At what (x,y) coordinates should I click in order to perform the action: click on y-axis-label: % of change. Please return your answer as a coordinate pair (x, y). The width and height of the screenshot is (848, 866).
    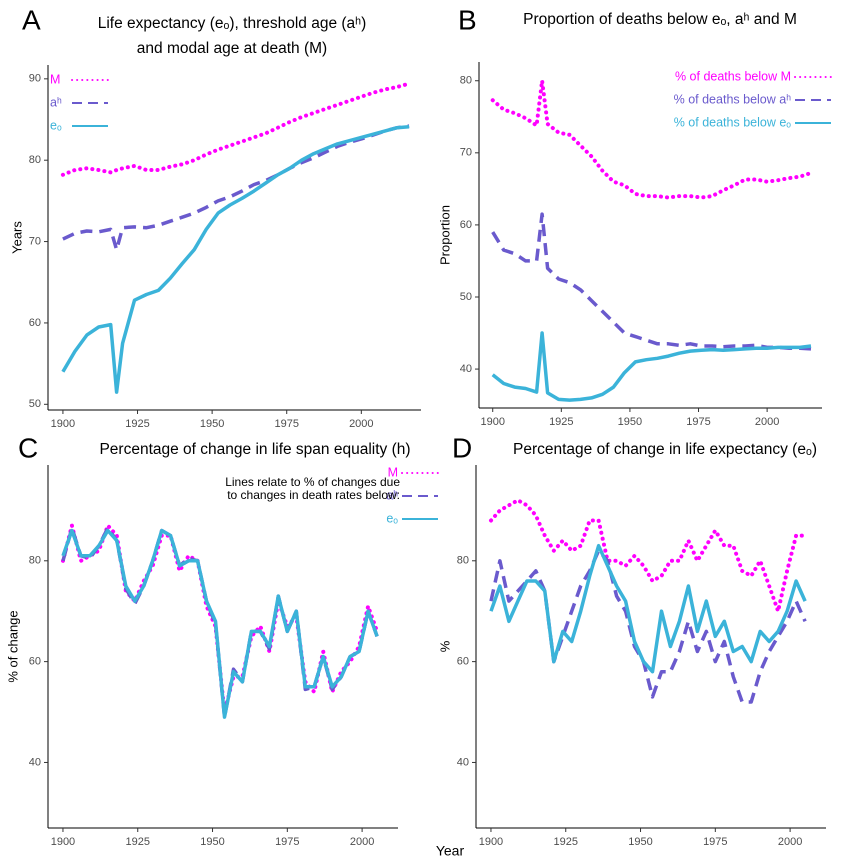
    Looking at the image, I should click on (12, 646).